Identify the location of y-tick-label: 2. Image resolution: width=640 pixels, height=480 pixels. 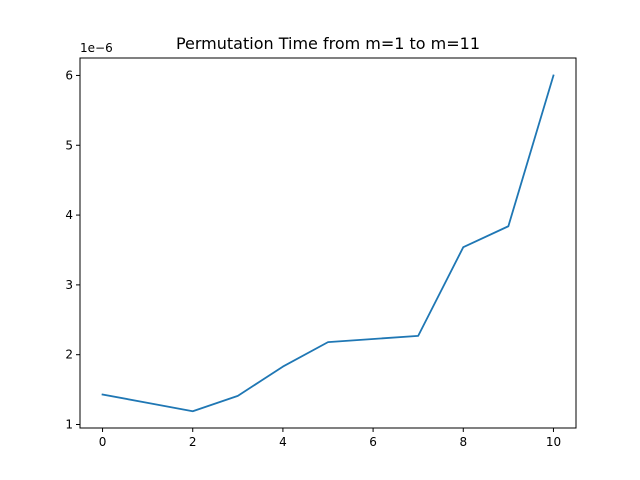
(69, 355).